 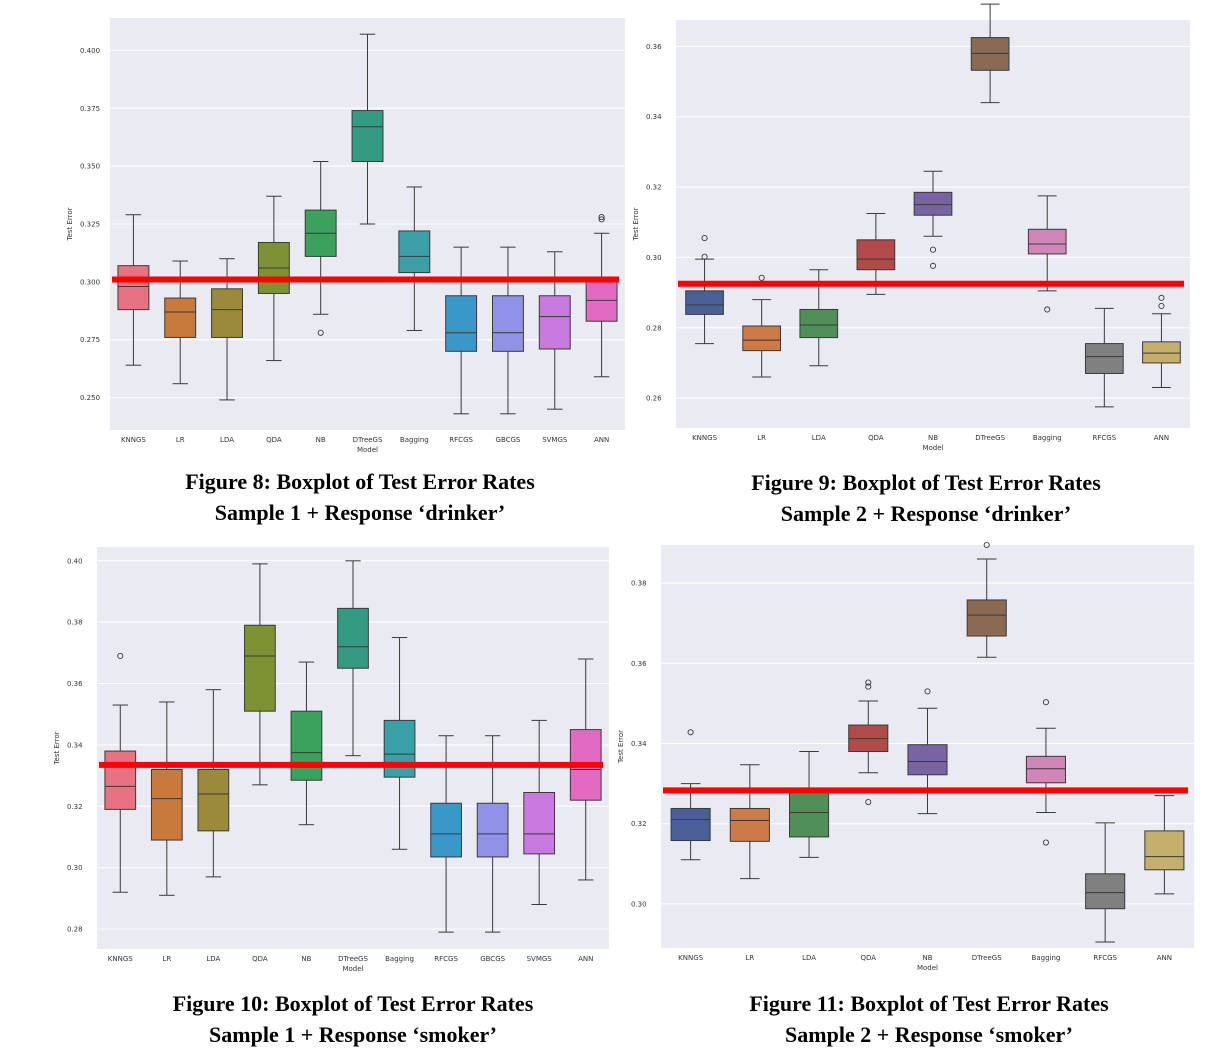 What do you see at coordinates (353, 1003) in the screenshot?
I see `figure-10-caption-line-1: Figure 10: Boxplot of Test Error Rates` at bounding box center [353, 1003].